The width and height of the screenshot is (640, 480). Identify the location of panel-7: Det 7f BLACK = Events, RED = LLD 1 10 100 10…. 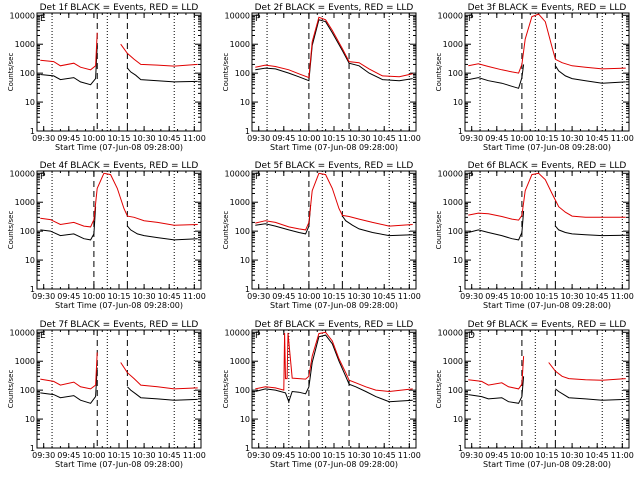
(106, 394).